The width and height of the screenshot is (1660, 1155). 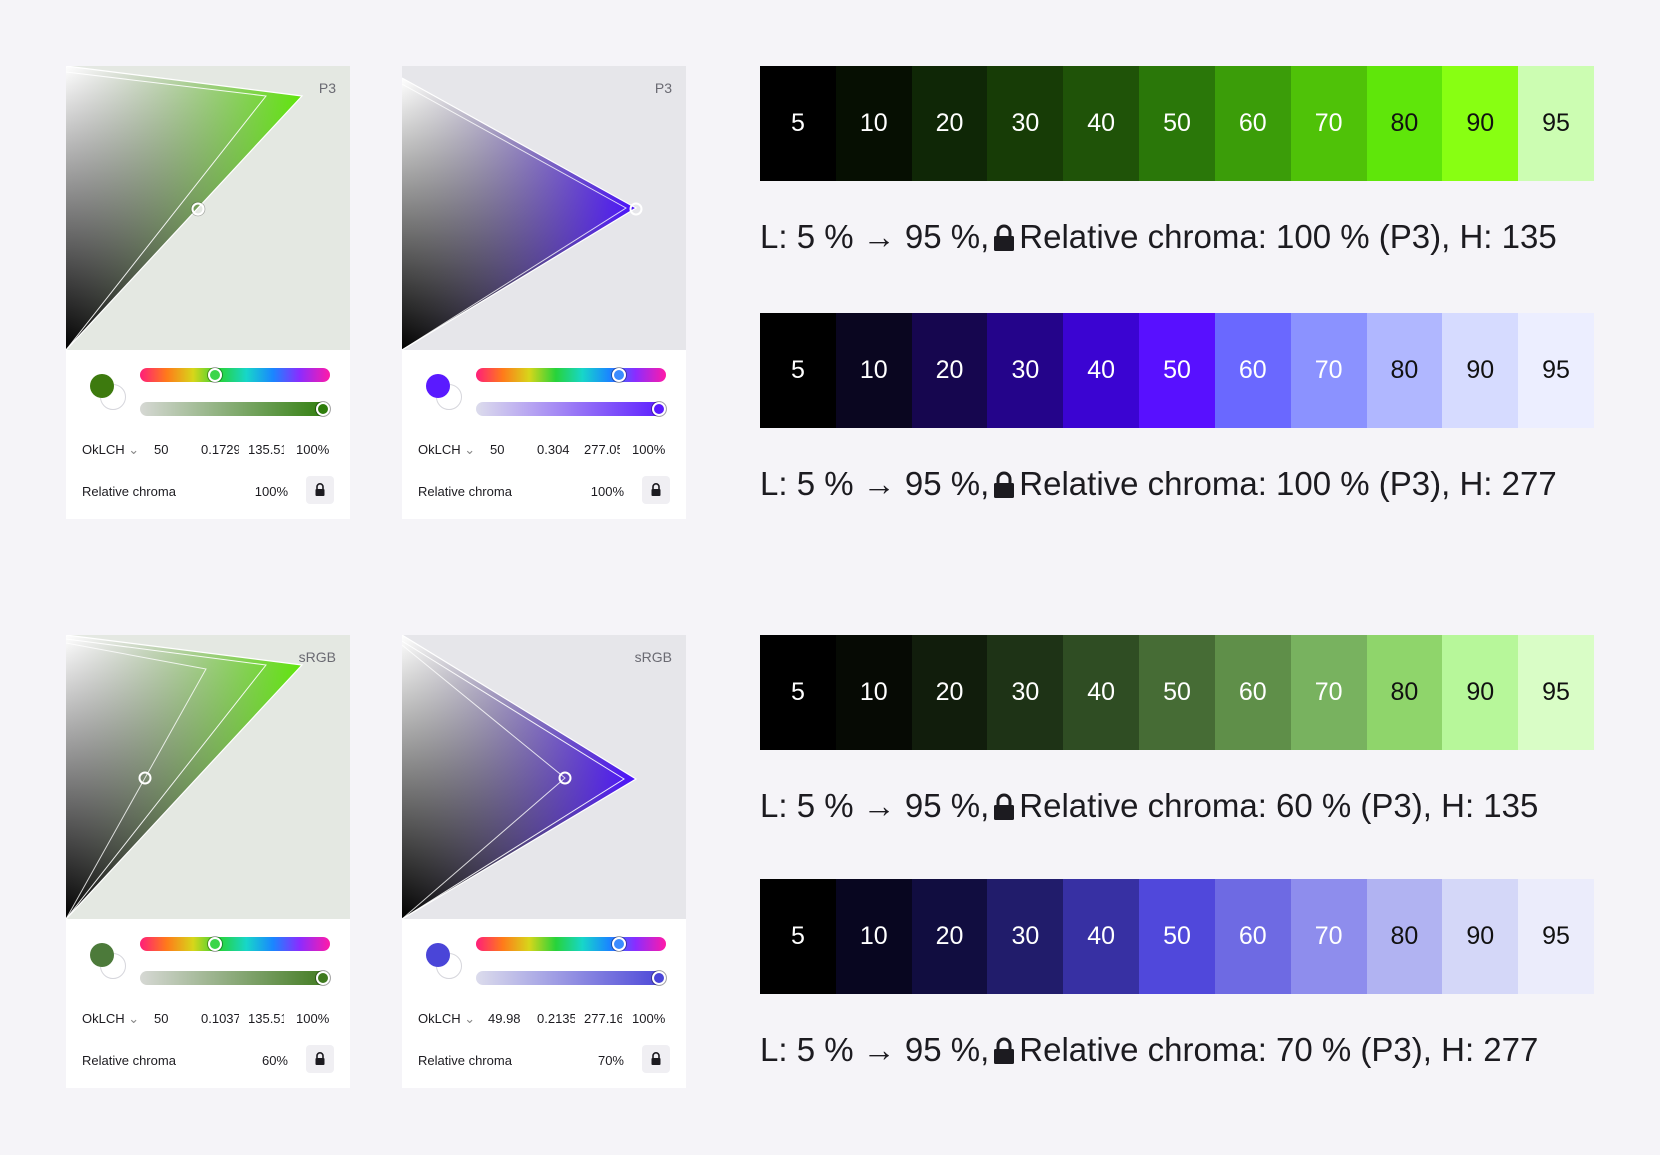 I want to click on relative-chroma-value: 60%, so click(x=274, y=1060).